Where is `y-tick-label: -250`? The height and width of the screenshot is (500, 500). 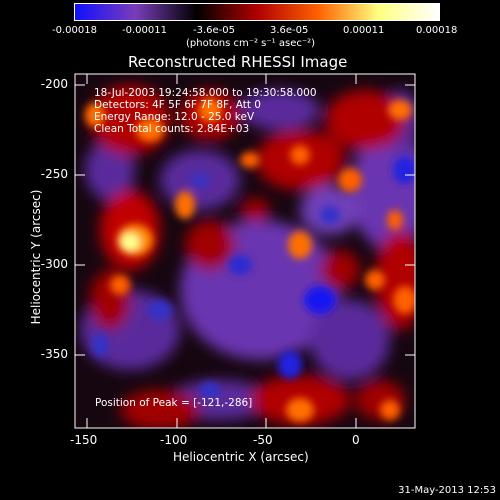
y-tick-label: -250 is located at coordinates (54, 174).